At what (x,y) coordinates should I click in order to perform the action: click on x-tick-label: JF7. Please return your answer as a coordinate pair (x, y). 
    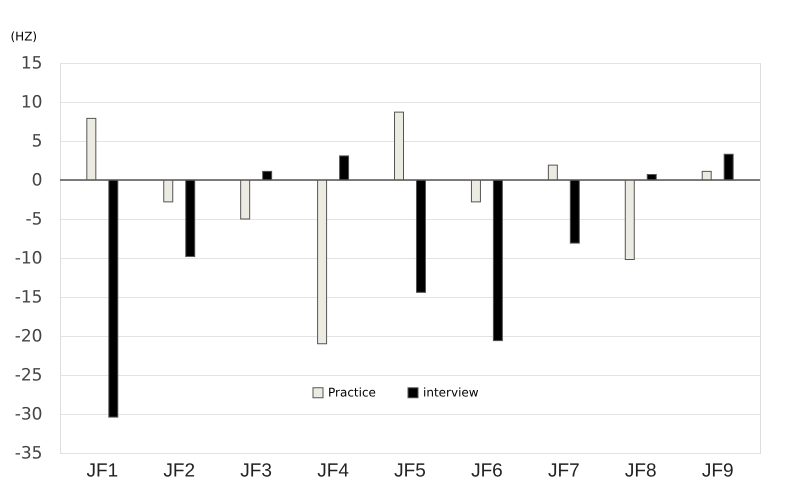
    Looking at the image, I should click on (564, 471).